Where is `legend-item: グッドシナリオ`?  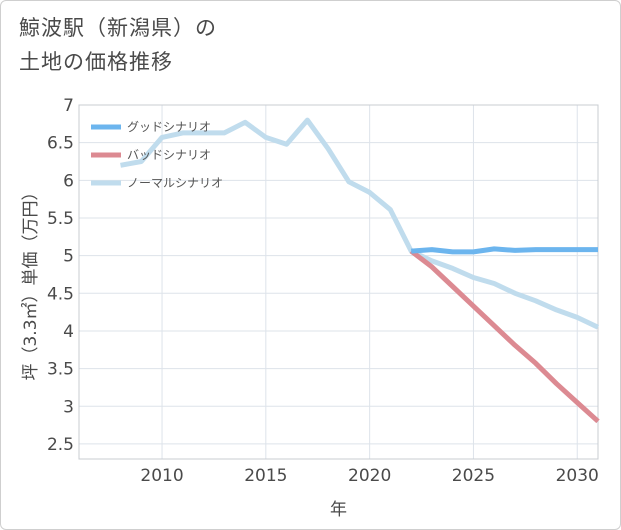
legend-item: グッドシナリオ is located at coordinates (151, 127).